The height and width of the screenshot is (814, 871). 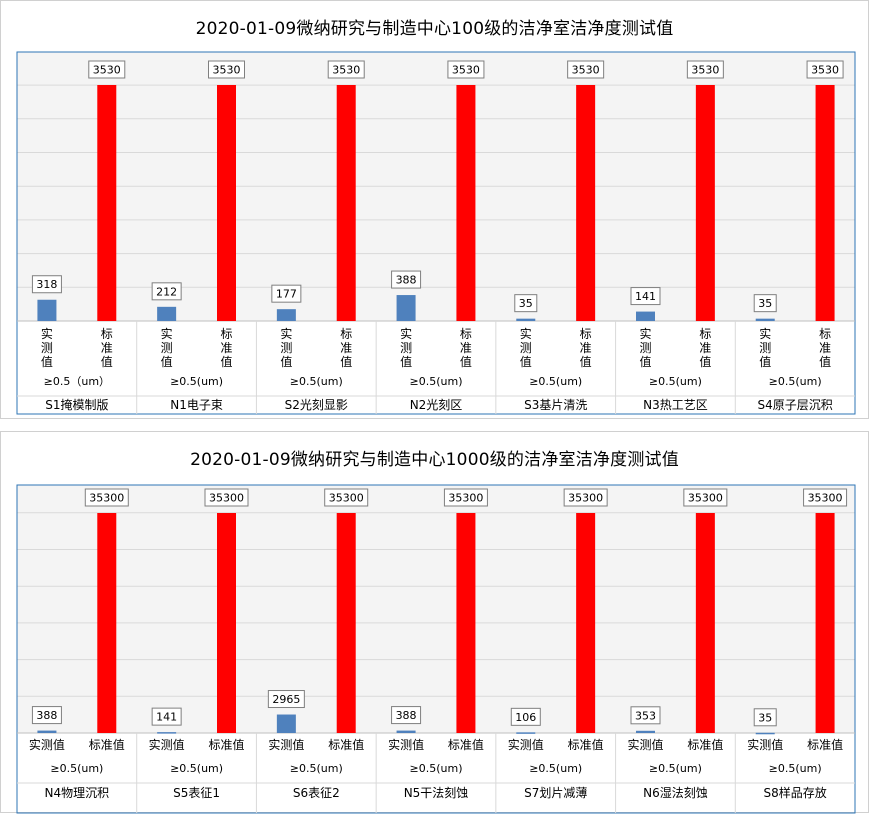 What do you see at coordinates (795, 405) in the screenshot?
I see `category-label: S4原子层沉积` at bounding box center [795, 405].